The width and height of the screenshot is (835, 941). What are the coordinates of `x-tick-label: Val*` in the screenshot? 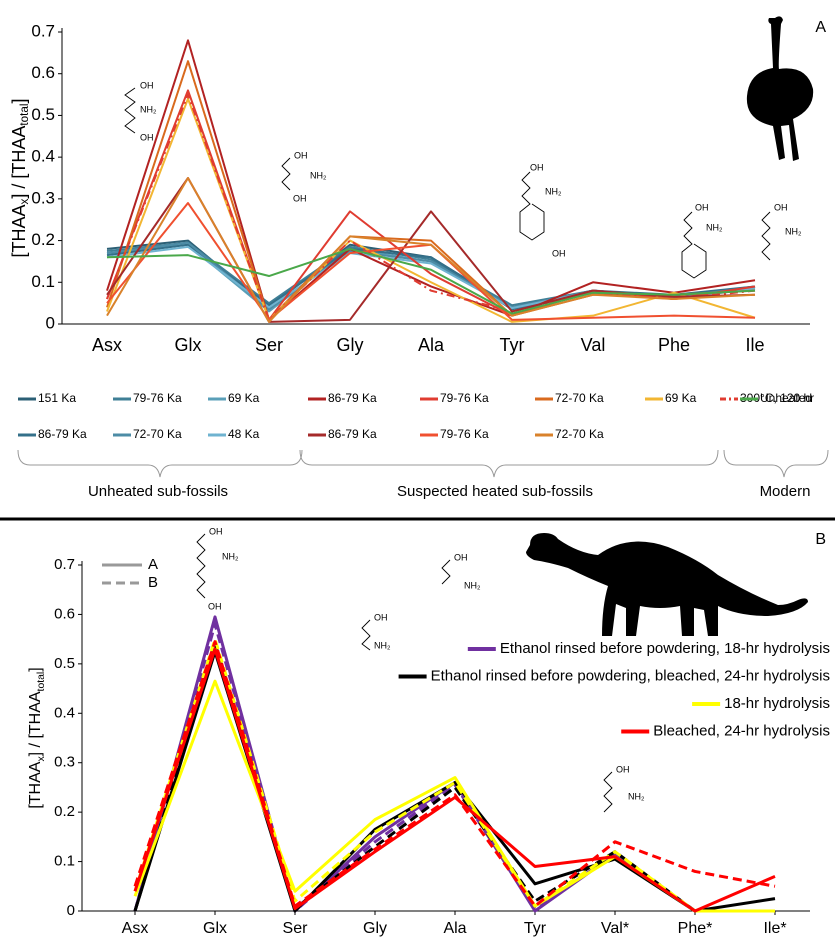 It's located at (615, 928).